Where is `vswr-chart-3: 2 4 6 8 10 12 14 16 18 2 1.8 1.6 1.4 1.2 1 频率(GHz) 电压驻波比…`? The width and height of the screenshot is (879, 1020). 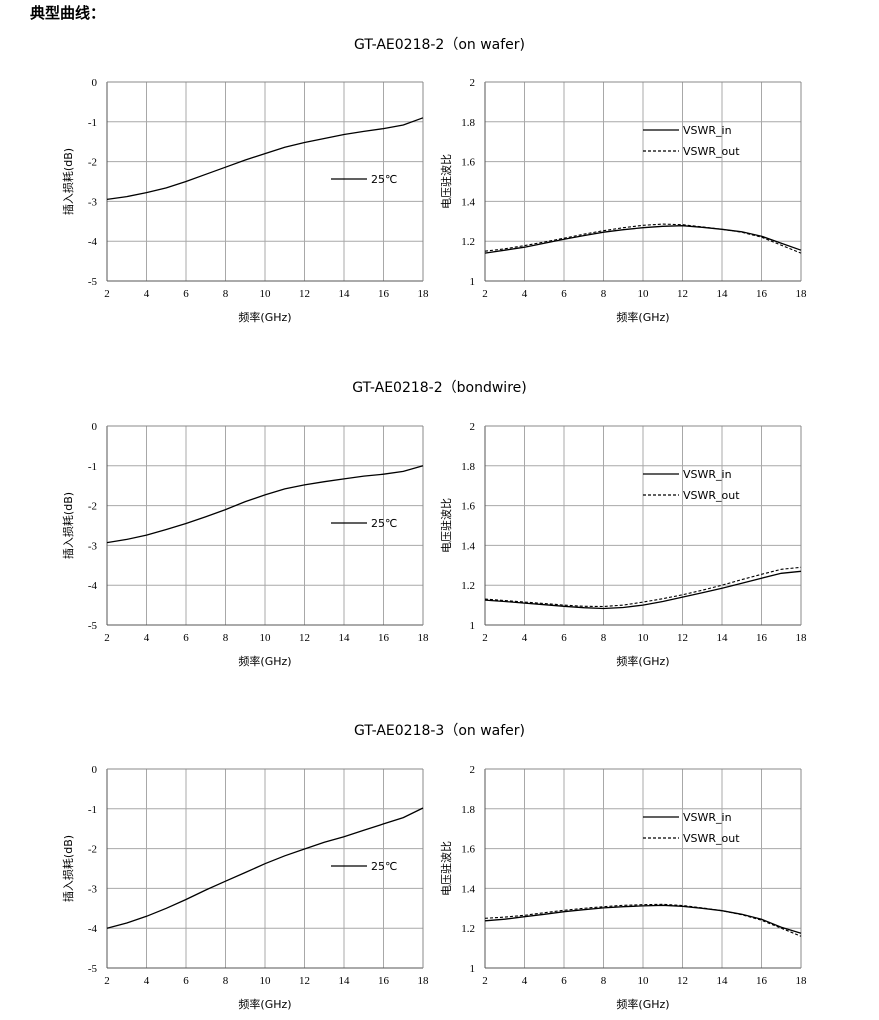 vswr-chart-3: 2 4 6 8 10 12 14 16 18 2 1.8 1.6 1.4 1.2 1 频率(GHz) 电压驻波比… is located at coordinates (623, 887).